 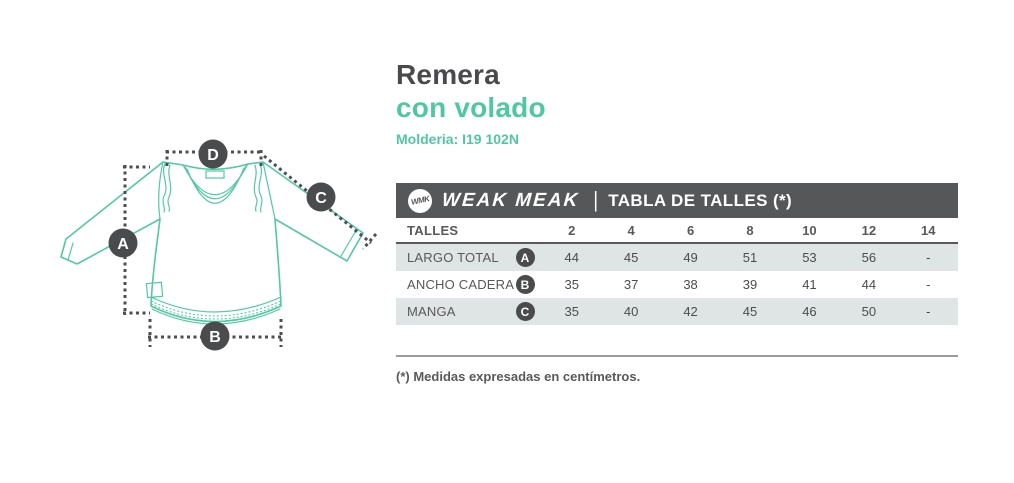 What do you see at coordinates (690, 311) in the screenshot?
I see `measure-value: 42` at bounding box center [690, 311].